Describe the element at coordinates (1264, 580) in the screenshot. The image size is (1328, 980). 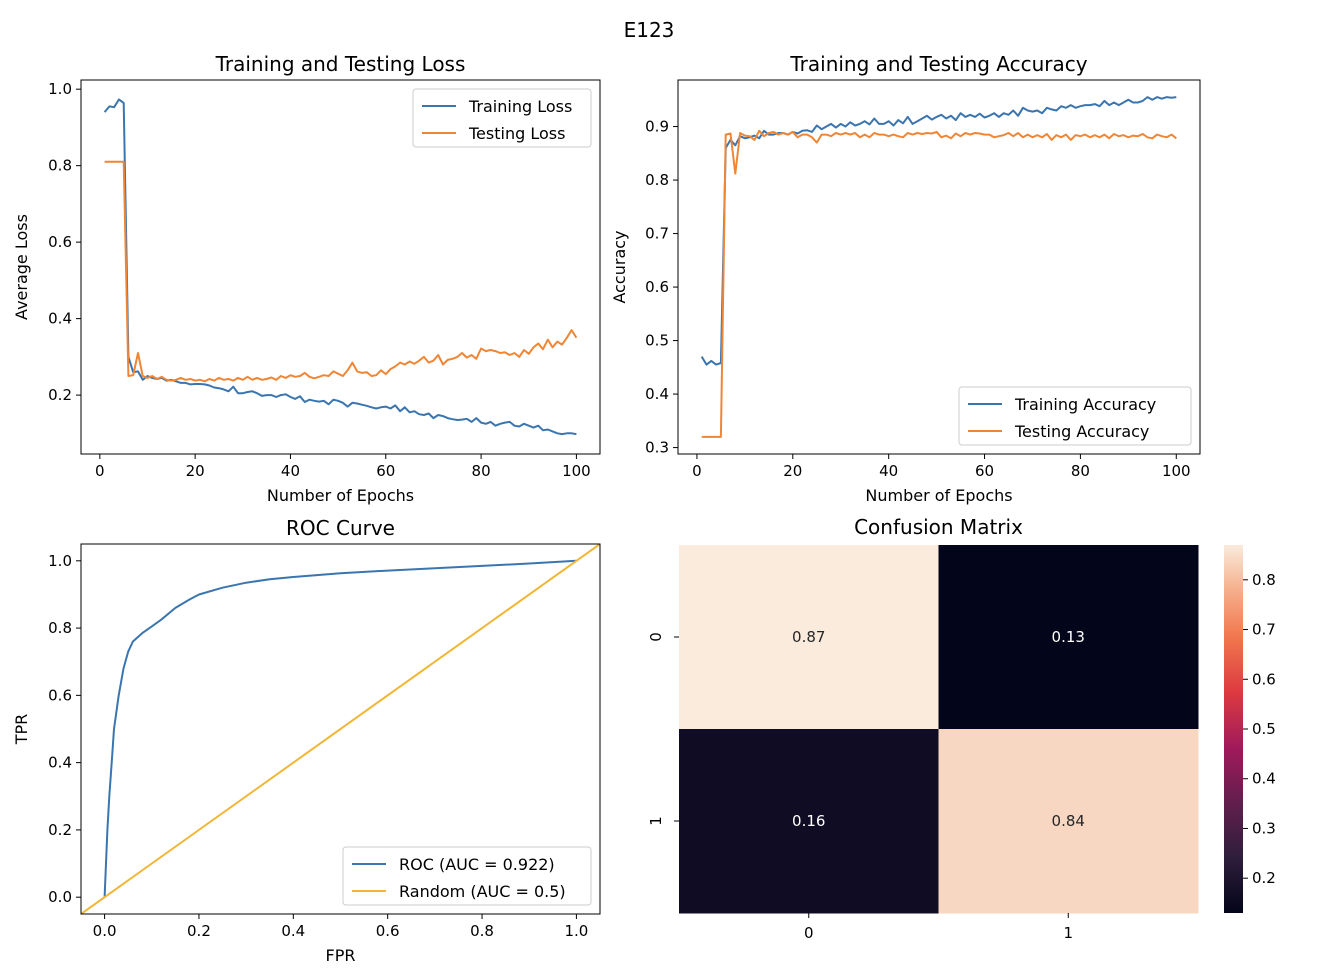
I see `colorbar-tick-label: 0.8` at that location.